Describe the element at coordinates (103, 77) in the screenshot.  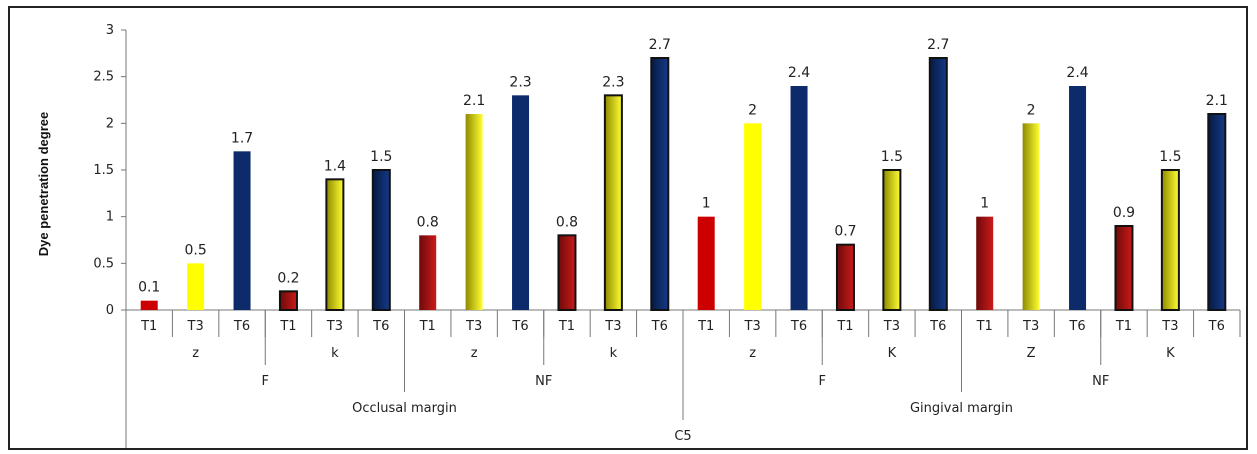
I see `y-tick-label: 2.5` at that location.